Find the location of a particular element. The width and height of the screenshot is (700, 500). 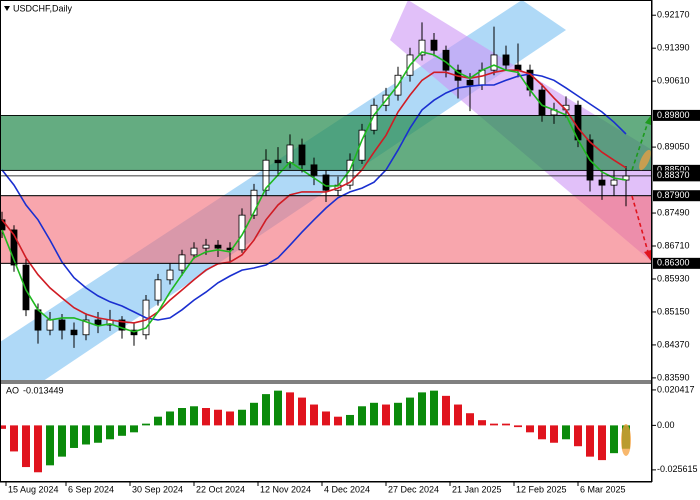

highlight is located at coordinates (645, 160).